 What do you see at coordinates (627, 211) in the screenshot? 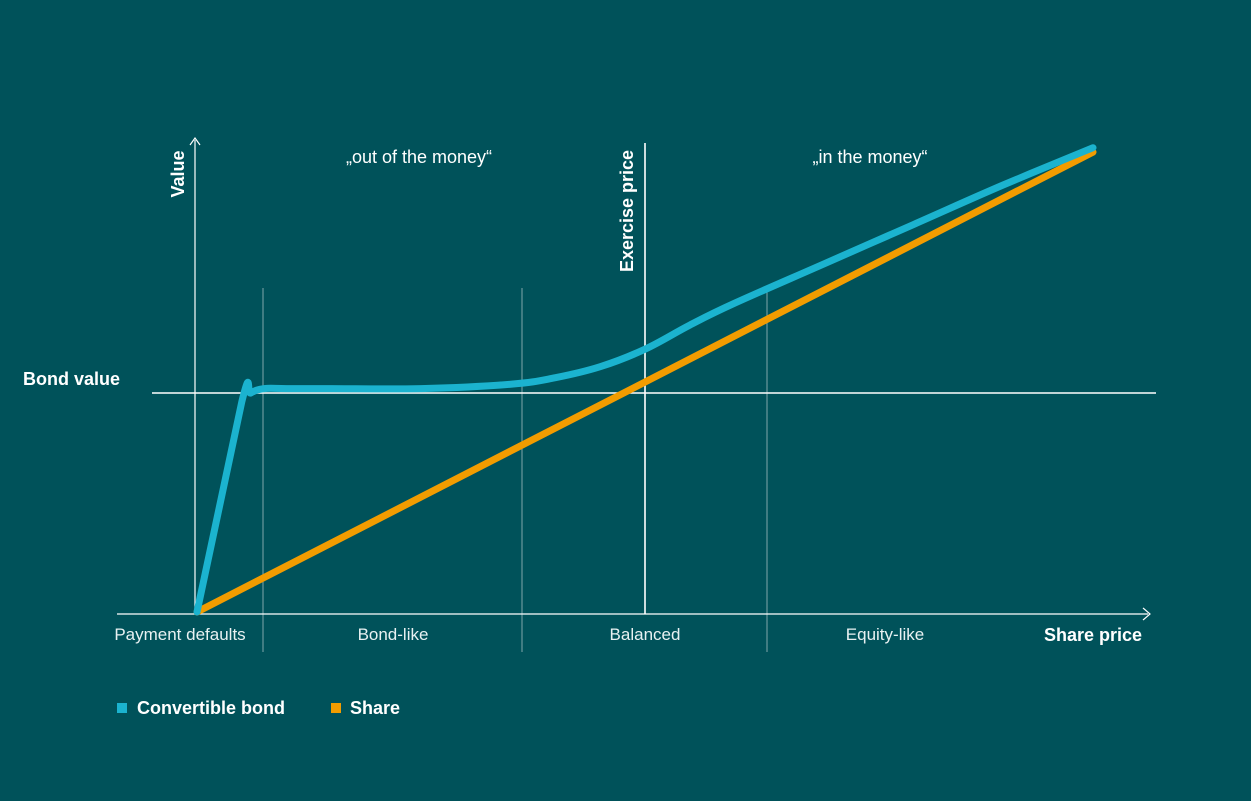
I see `exercise-price-label: Exercise price` at bounding box center [627, 211].